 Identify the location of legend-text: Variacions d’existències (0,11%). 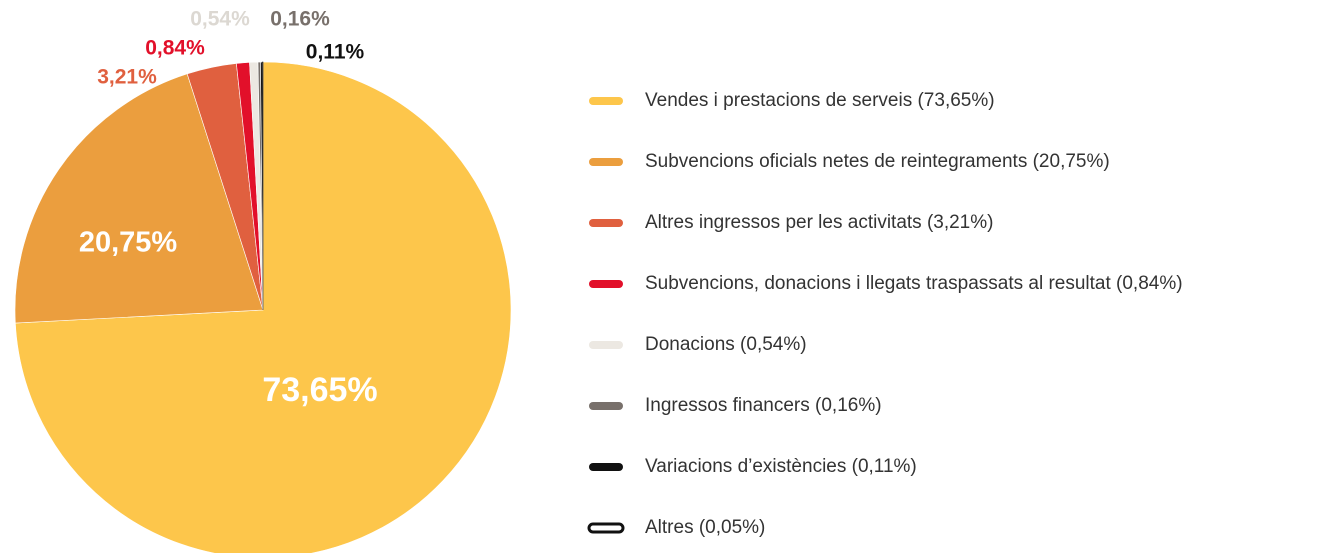
(781, 466).